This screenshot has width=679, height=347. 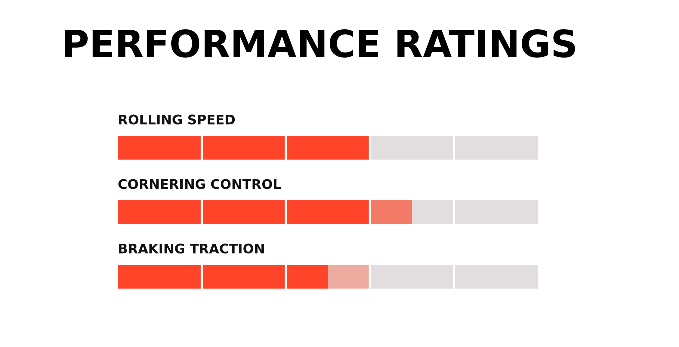 What do you see at coordinates (177, 119) in the screenshot?
I see `y-tick-label: ROLLING SPEED` at bounding box center [177, 119].